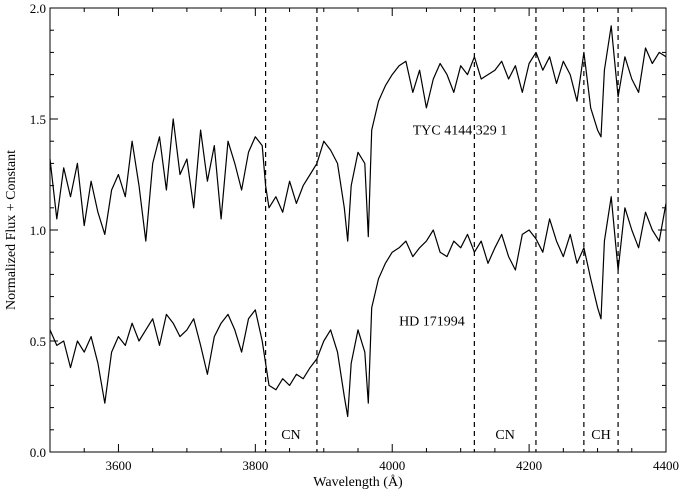 The image size is (686, 492). I want to click on series-annotation: HD 171994, so click(432, 321).